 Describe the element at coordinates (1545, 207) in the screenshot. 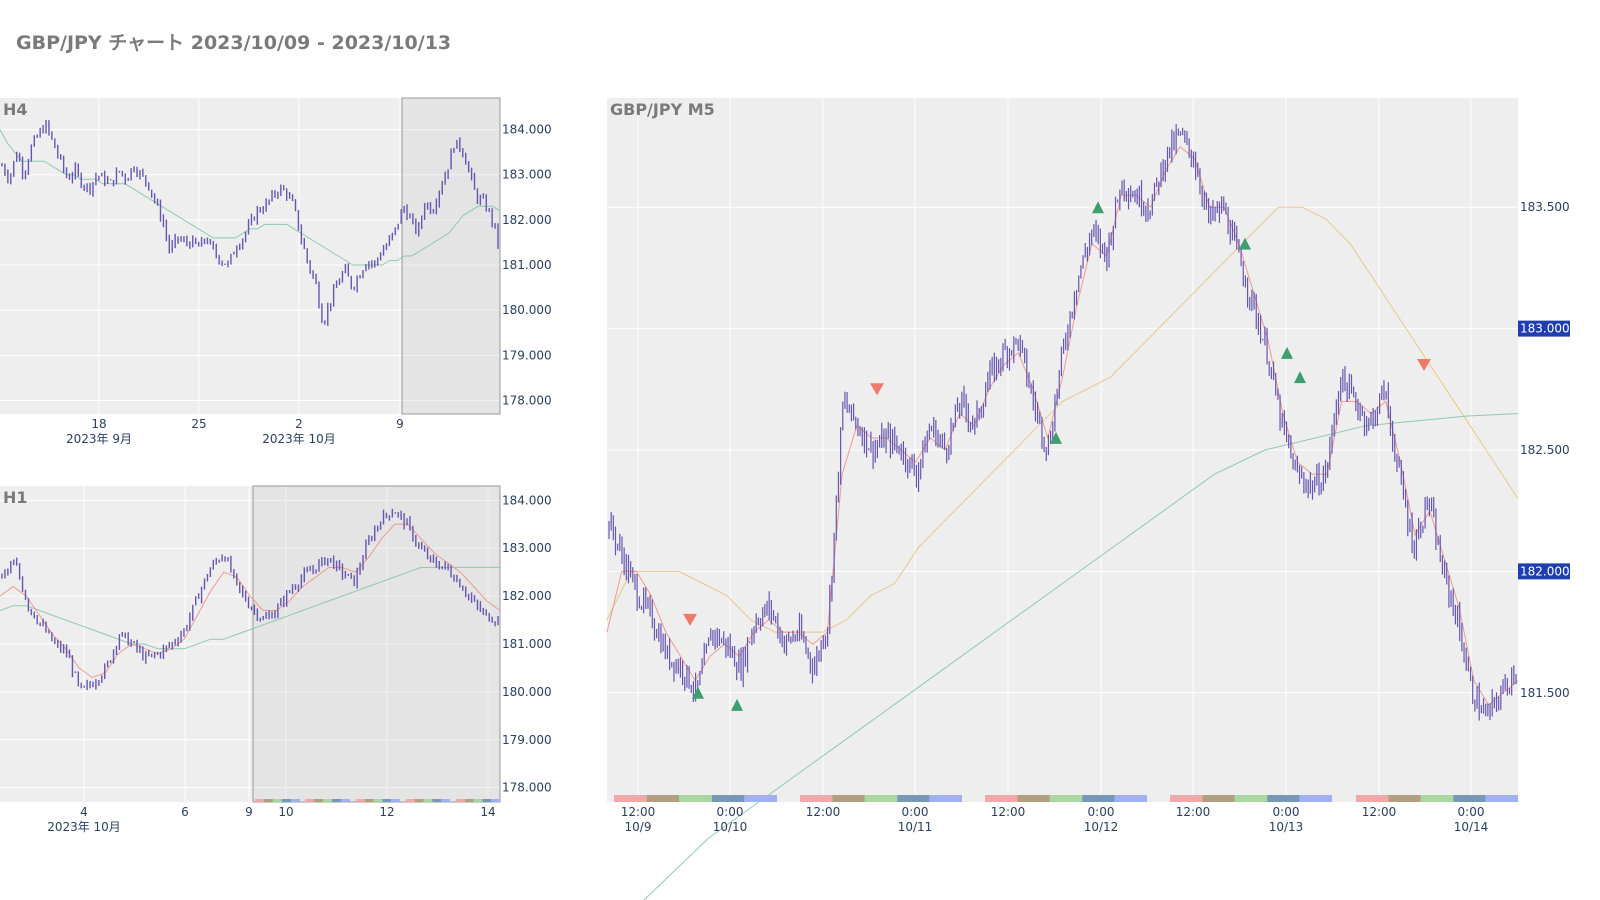

I see `y-tick-label: 183.500` at that location.